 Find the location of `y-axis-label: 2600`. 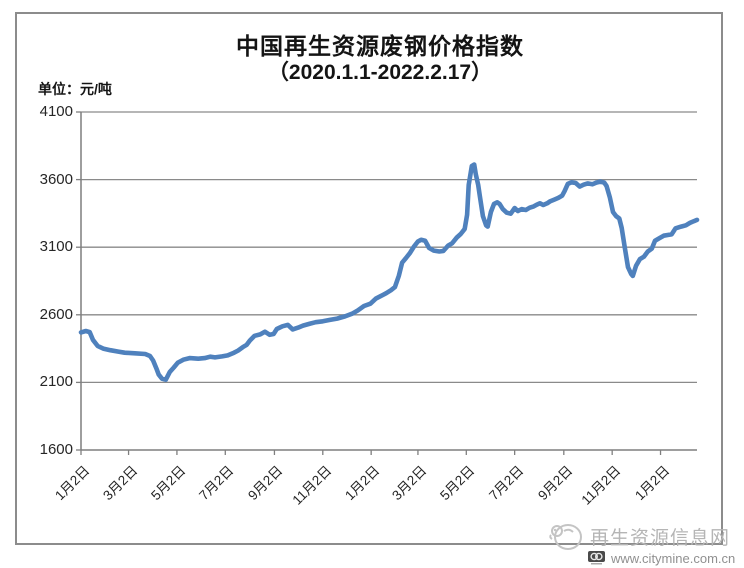

y-axis-label: 2600 is located at coordinates (56, 314).